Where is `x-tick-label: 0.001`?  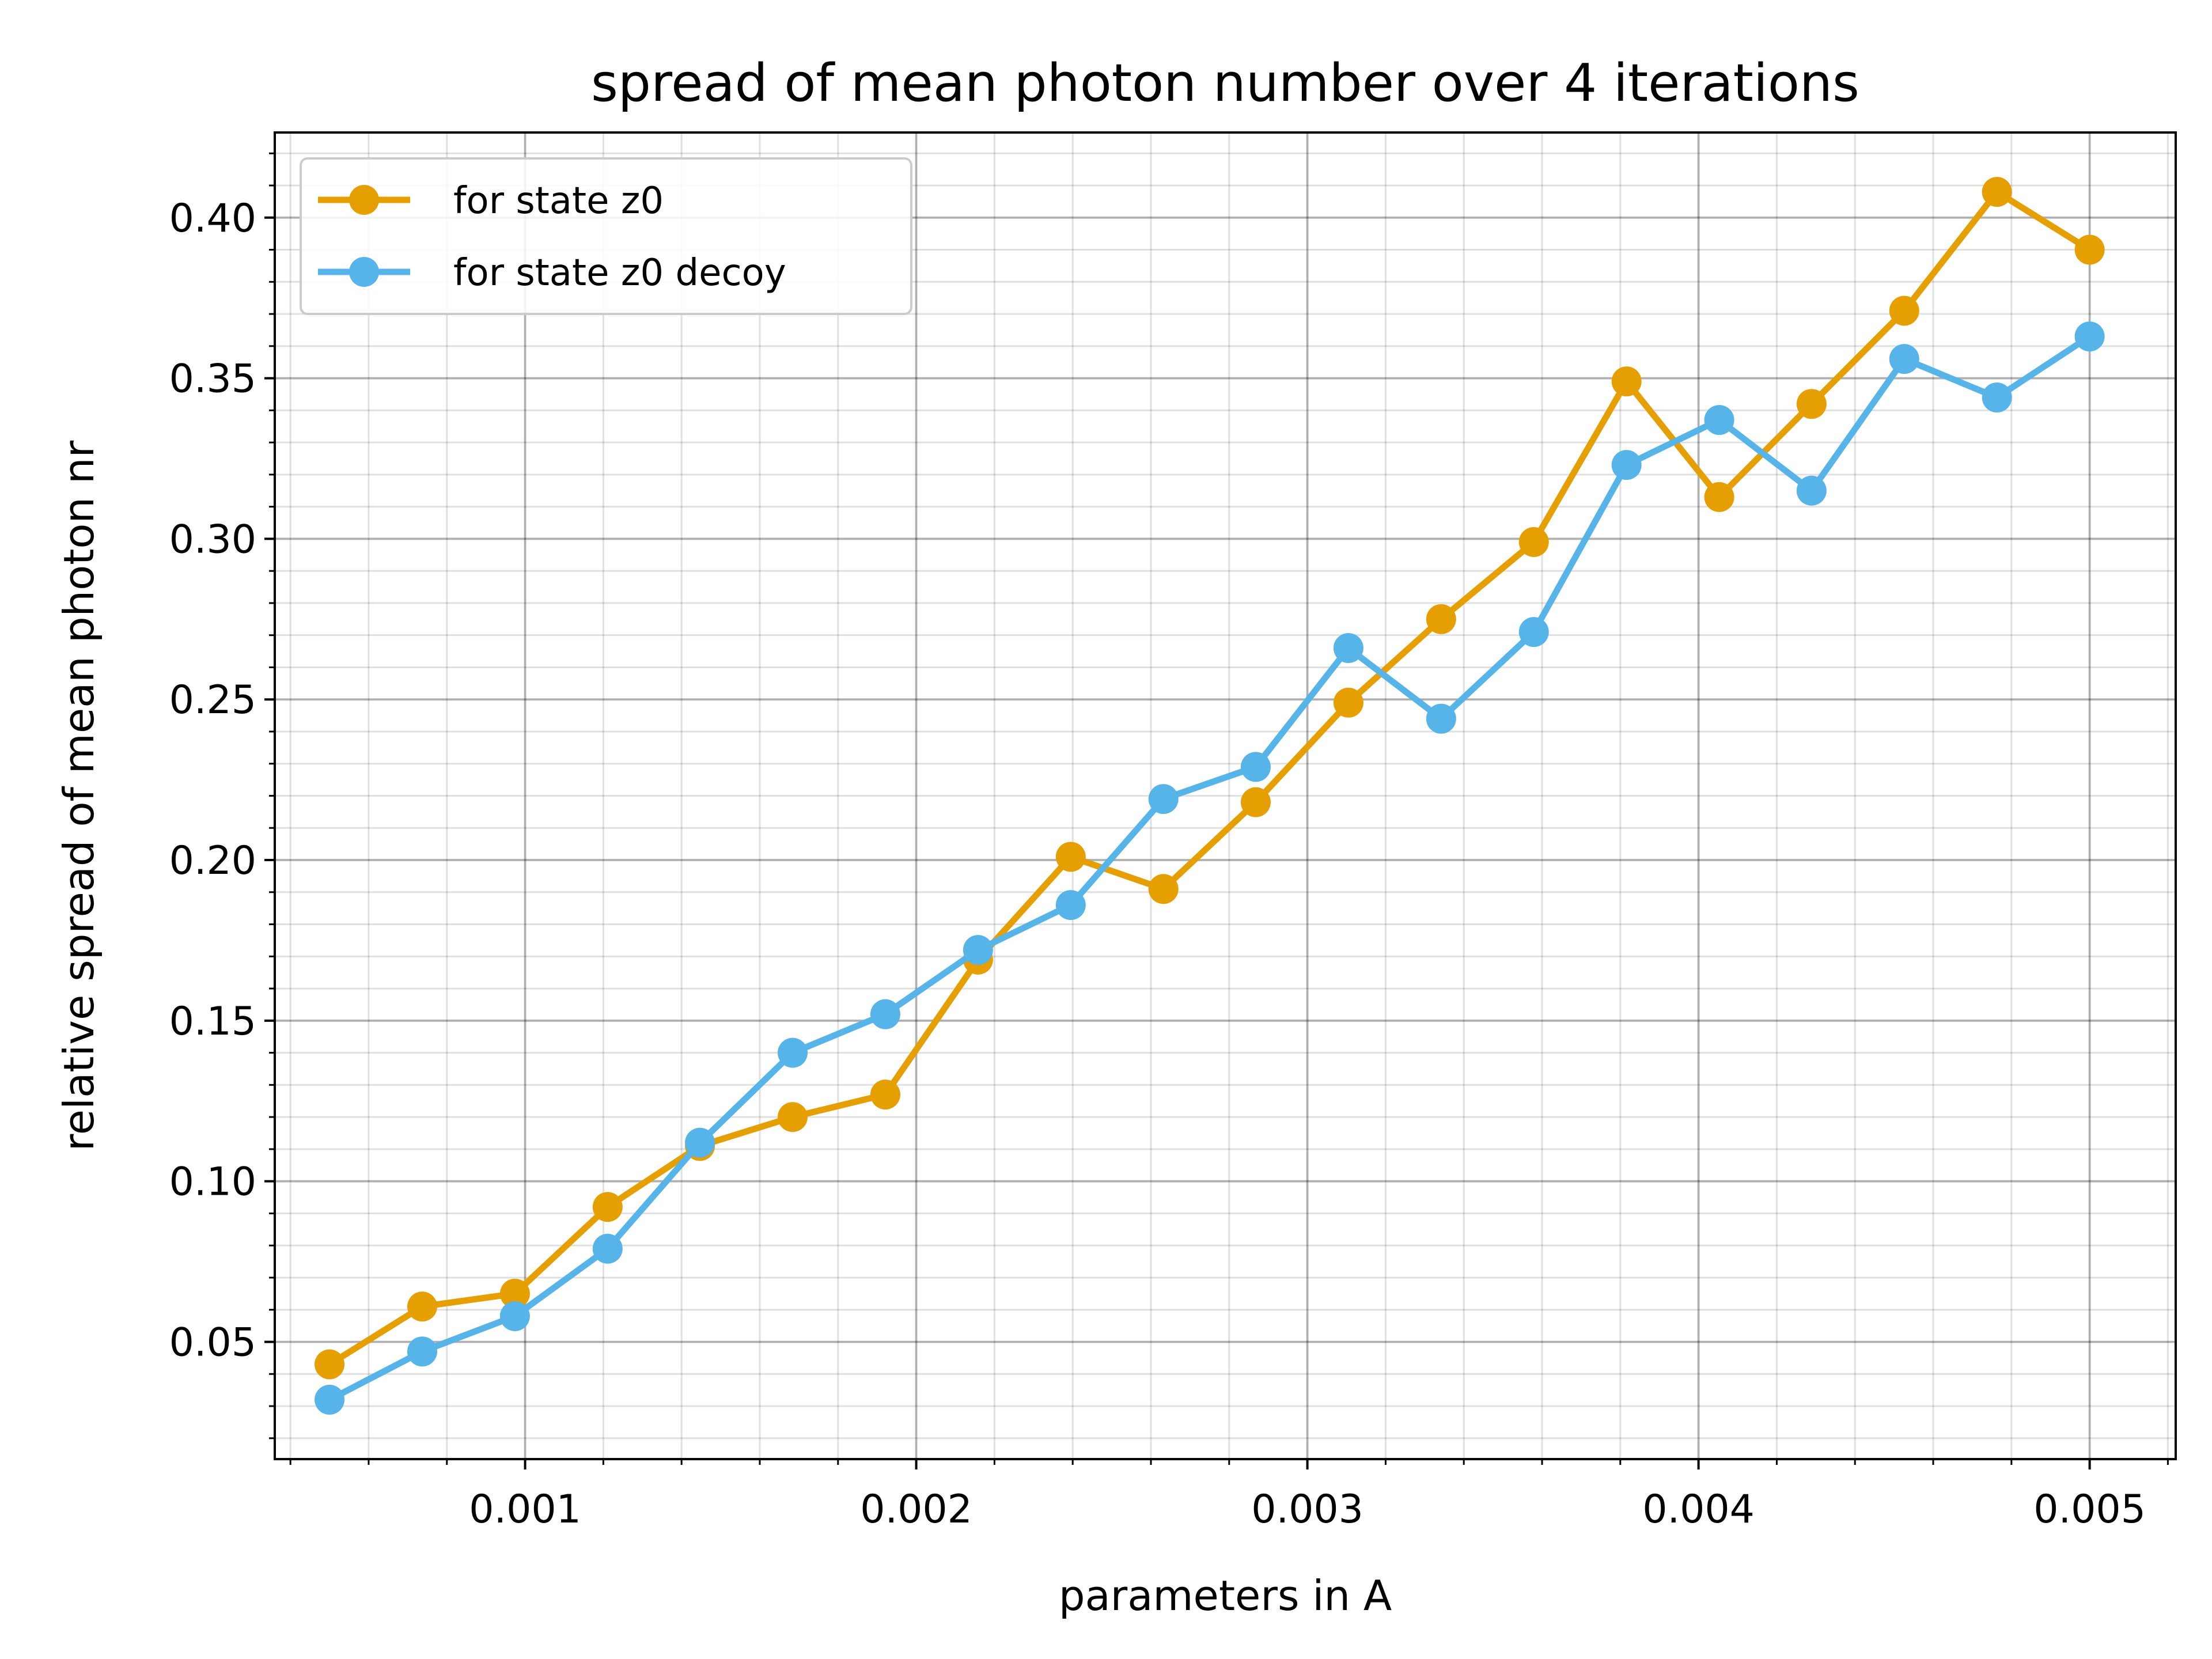
x-tick-label: 0.001 is located at coordinates (525, 1509).